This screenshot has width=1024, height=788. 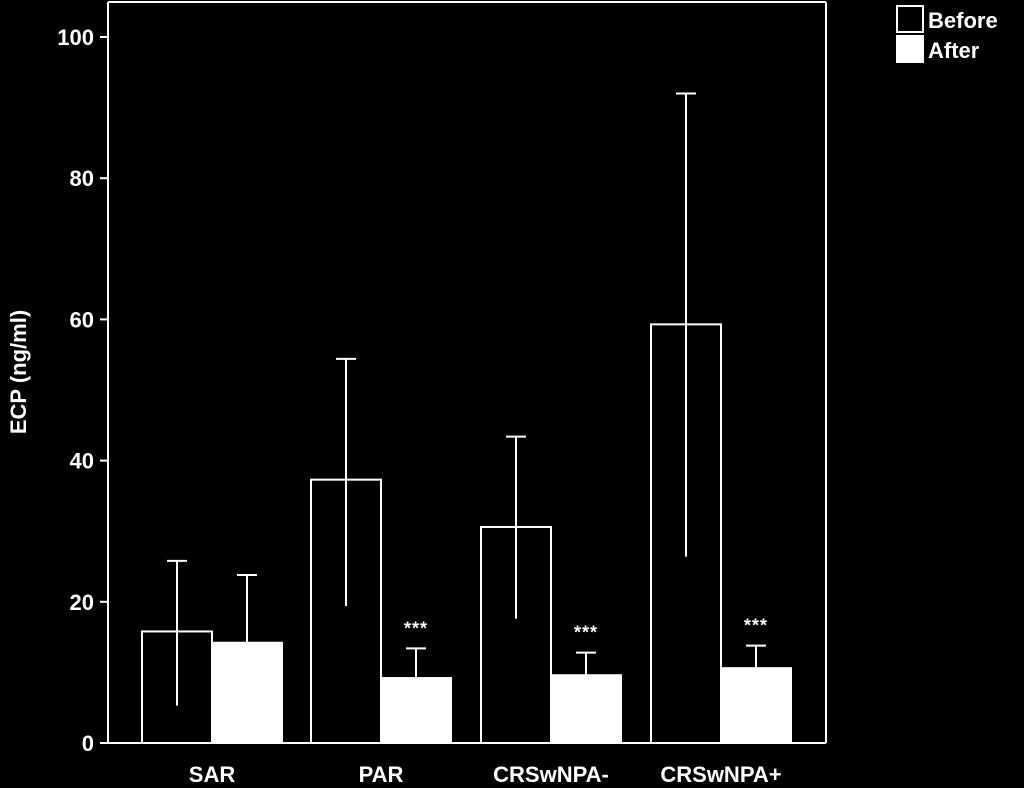 What do you see at coordinates (910, 49) in the screenshot?
I see `legend-swatch-after` at bounding box center [910, 49].